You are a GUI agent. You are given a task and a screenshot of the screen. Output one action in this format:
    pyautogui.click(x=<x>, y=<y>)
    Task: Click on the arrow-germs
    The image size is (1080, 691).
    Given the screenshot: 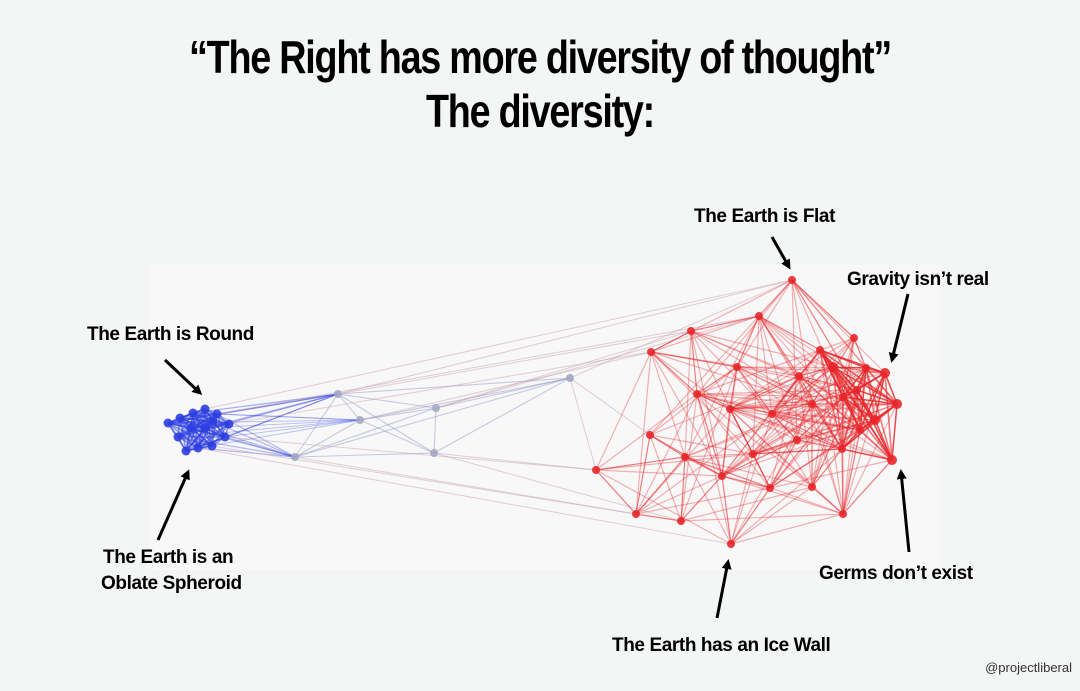 What is the action you would take?
    pyautogui.click(x=903, y=511)
    